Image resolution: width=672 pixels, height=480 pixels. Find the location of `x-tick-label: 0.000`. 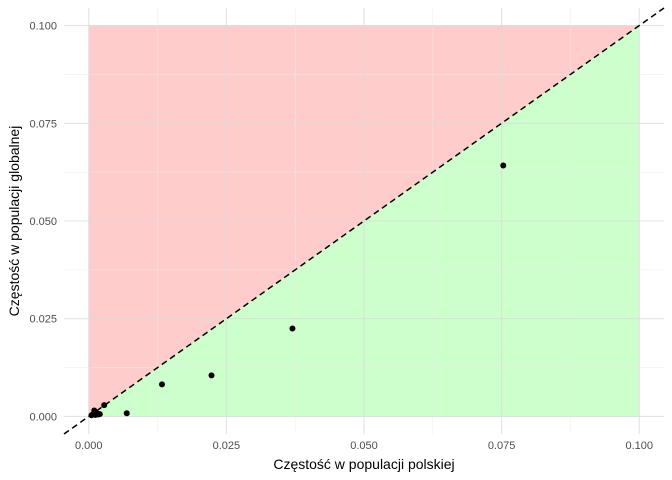

x-tick-label: 0.000 is located at coordinates (89, 446).